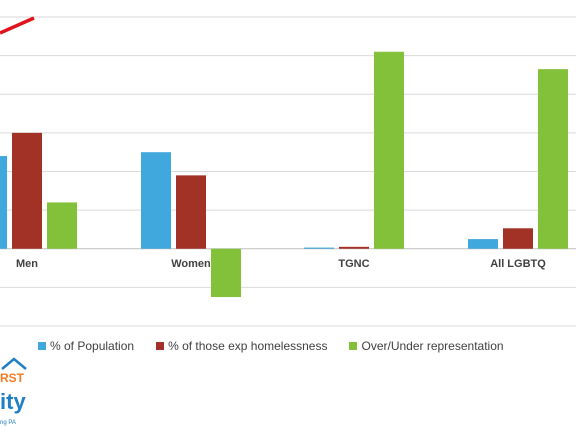 This screenshot has height=432, width=576. I want to click on bar-representation-women, so click(226, 273).